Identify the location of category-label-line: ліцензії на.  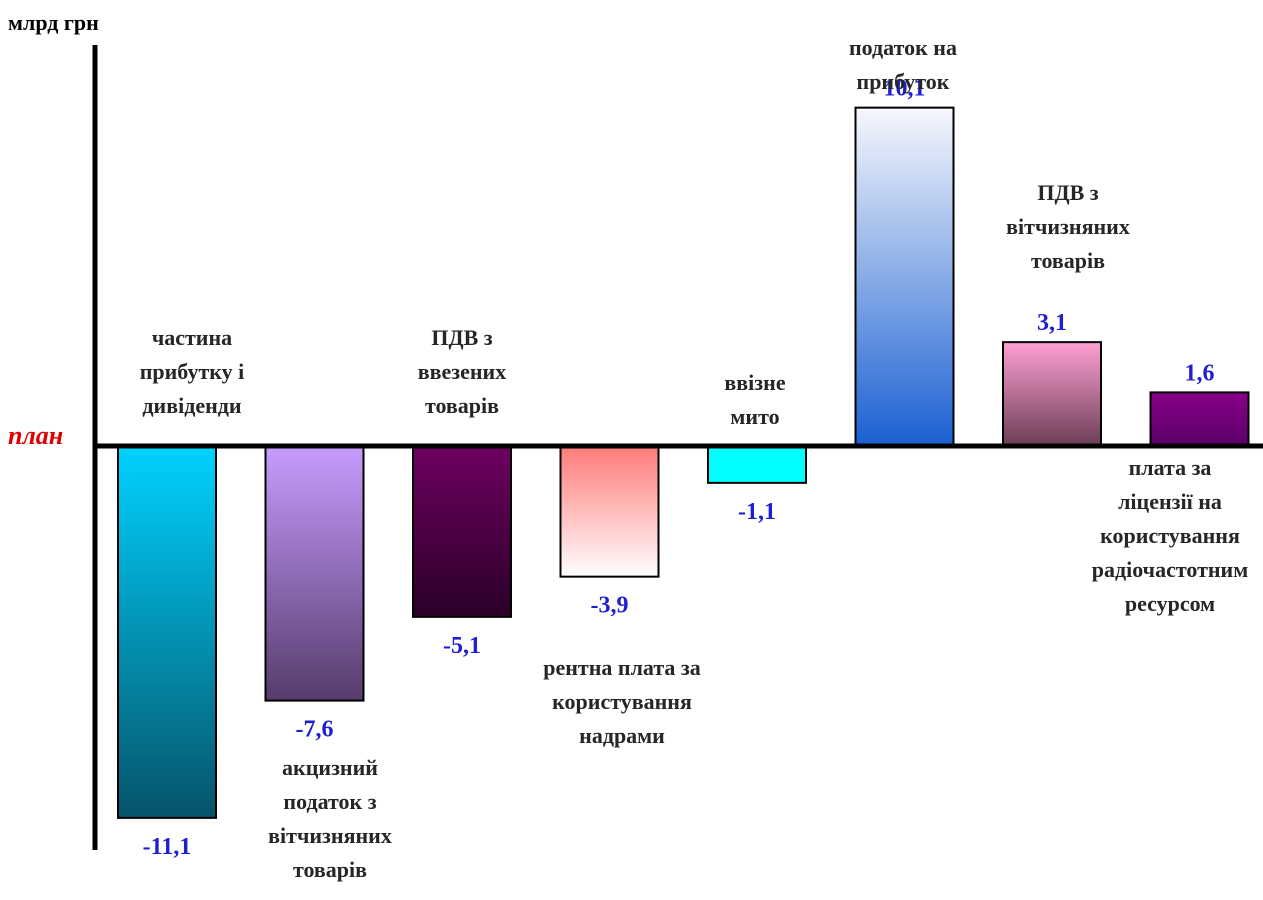
(1170, 501).